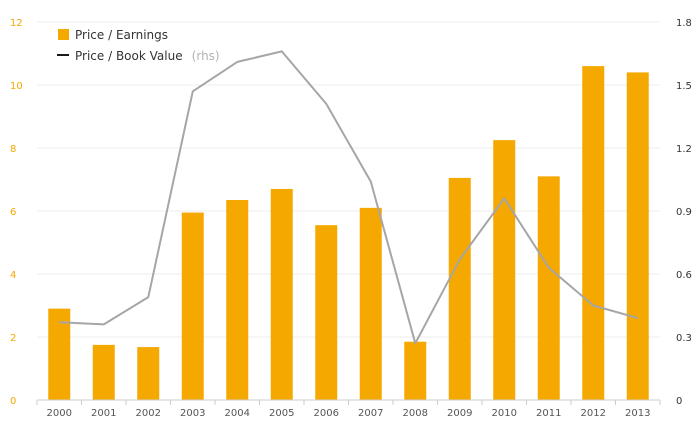 This screenshot has height=433, width=700. I want to click on x-tick-label: 2010, so click(504, 413).